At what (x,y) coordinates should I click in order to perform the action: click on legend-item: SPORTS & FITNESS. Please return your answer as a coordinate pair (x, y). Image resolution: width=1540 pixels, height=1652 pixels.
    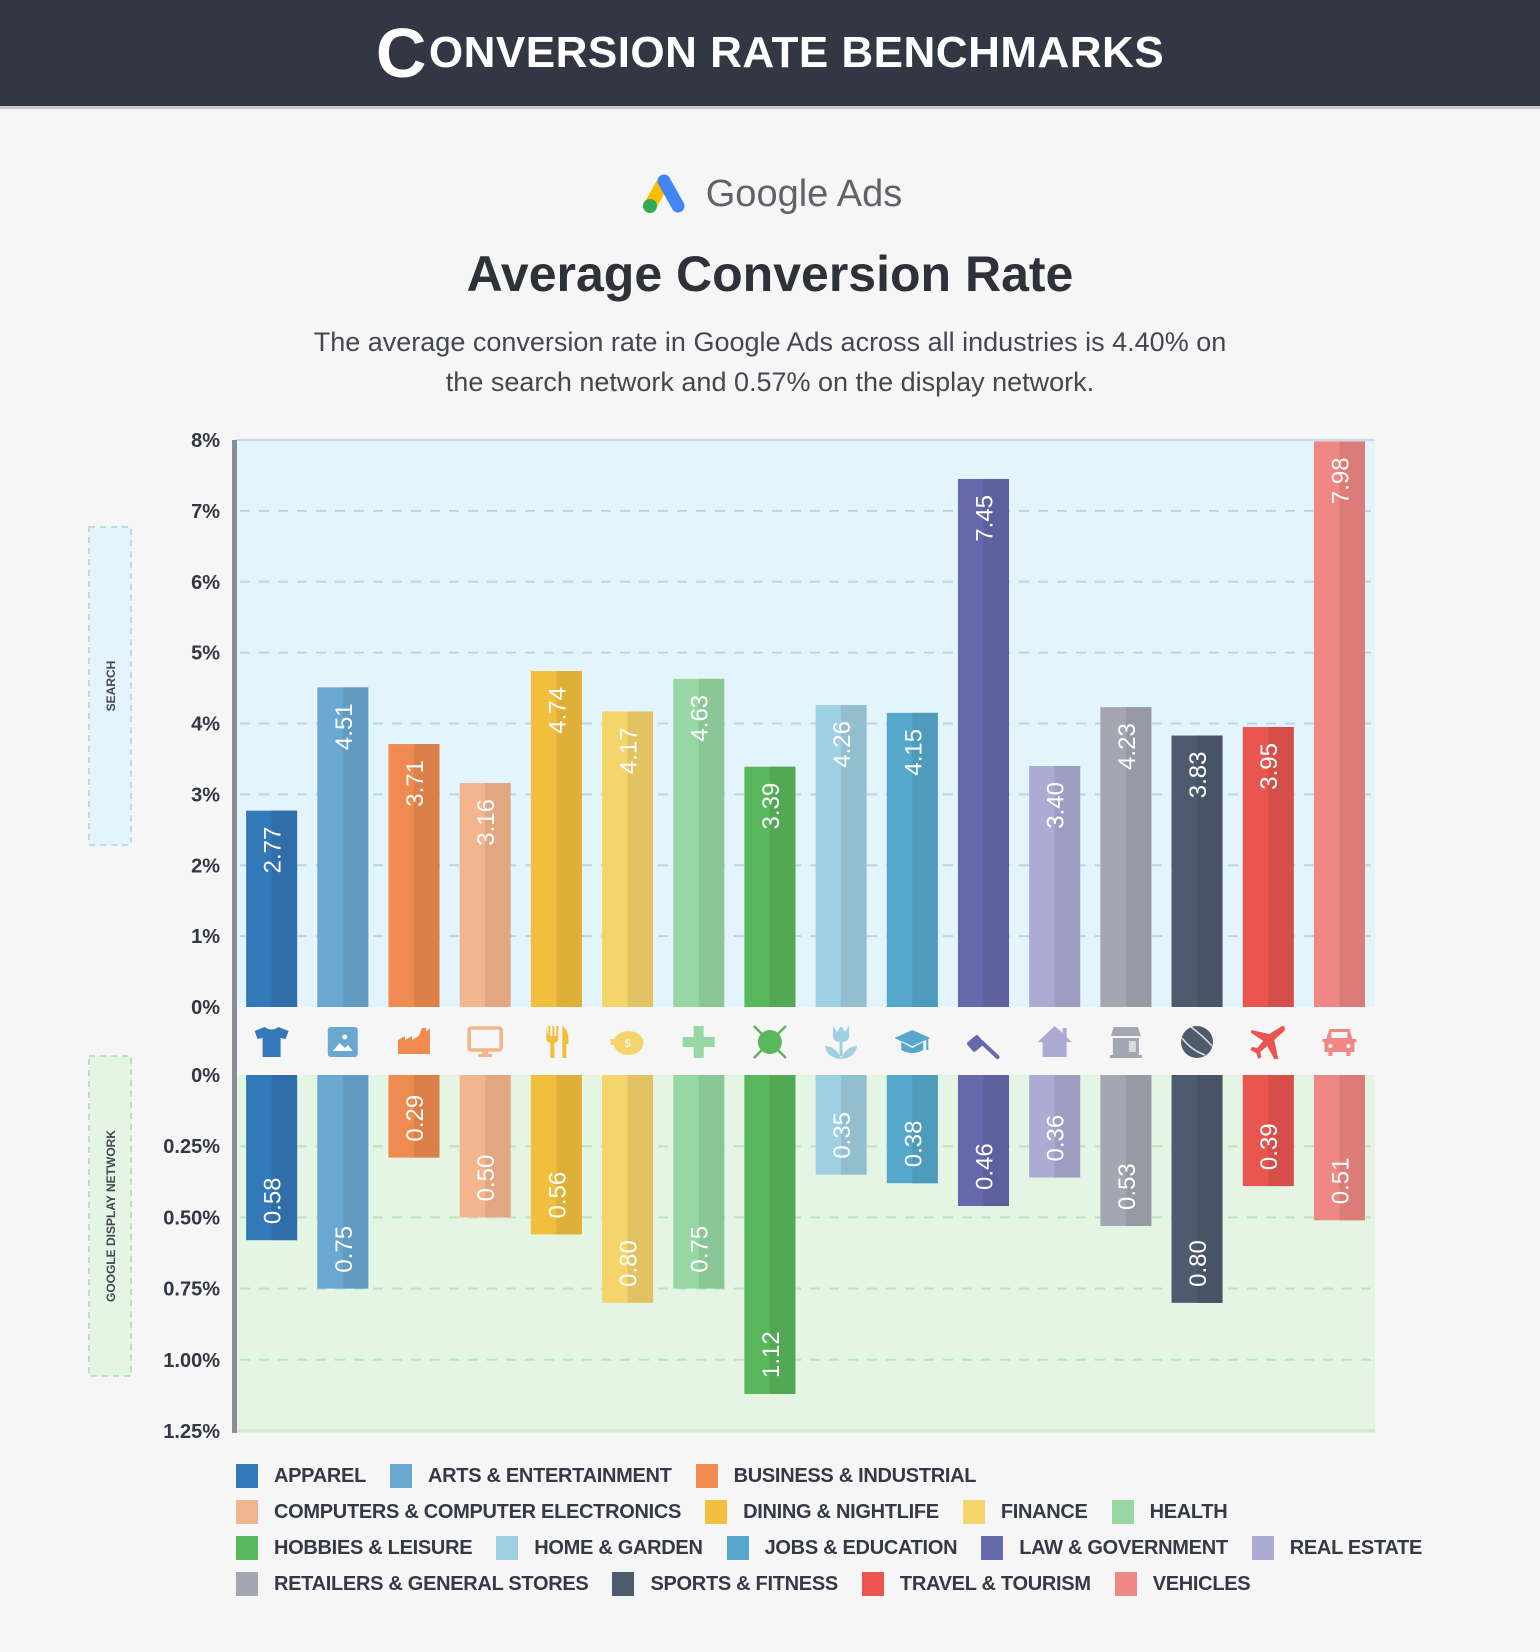
    Looking at the image, I should click on (725, 1584).